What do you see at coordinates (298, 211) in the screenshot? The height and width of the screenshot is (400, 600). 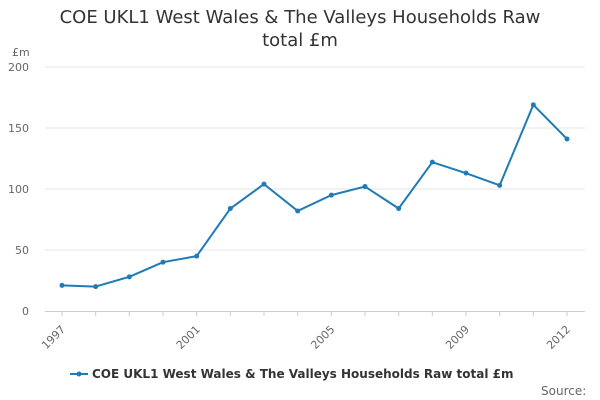 I see `data-point-2004` at bounding box center [298, 211].